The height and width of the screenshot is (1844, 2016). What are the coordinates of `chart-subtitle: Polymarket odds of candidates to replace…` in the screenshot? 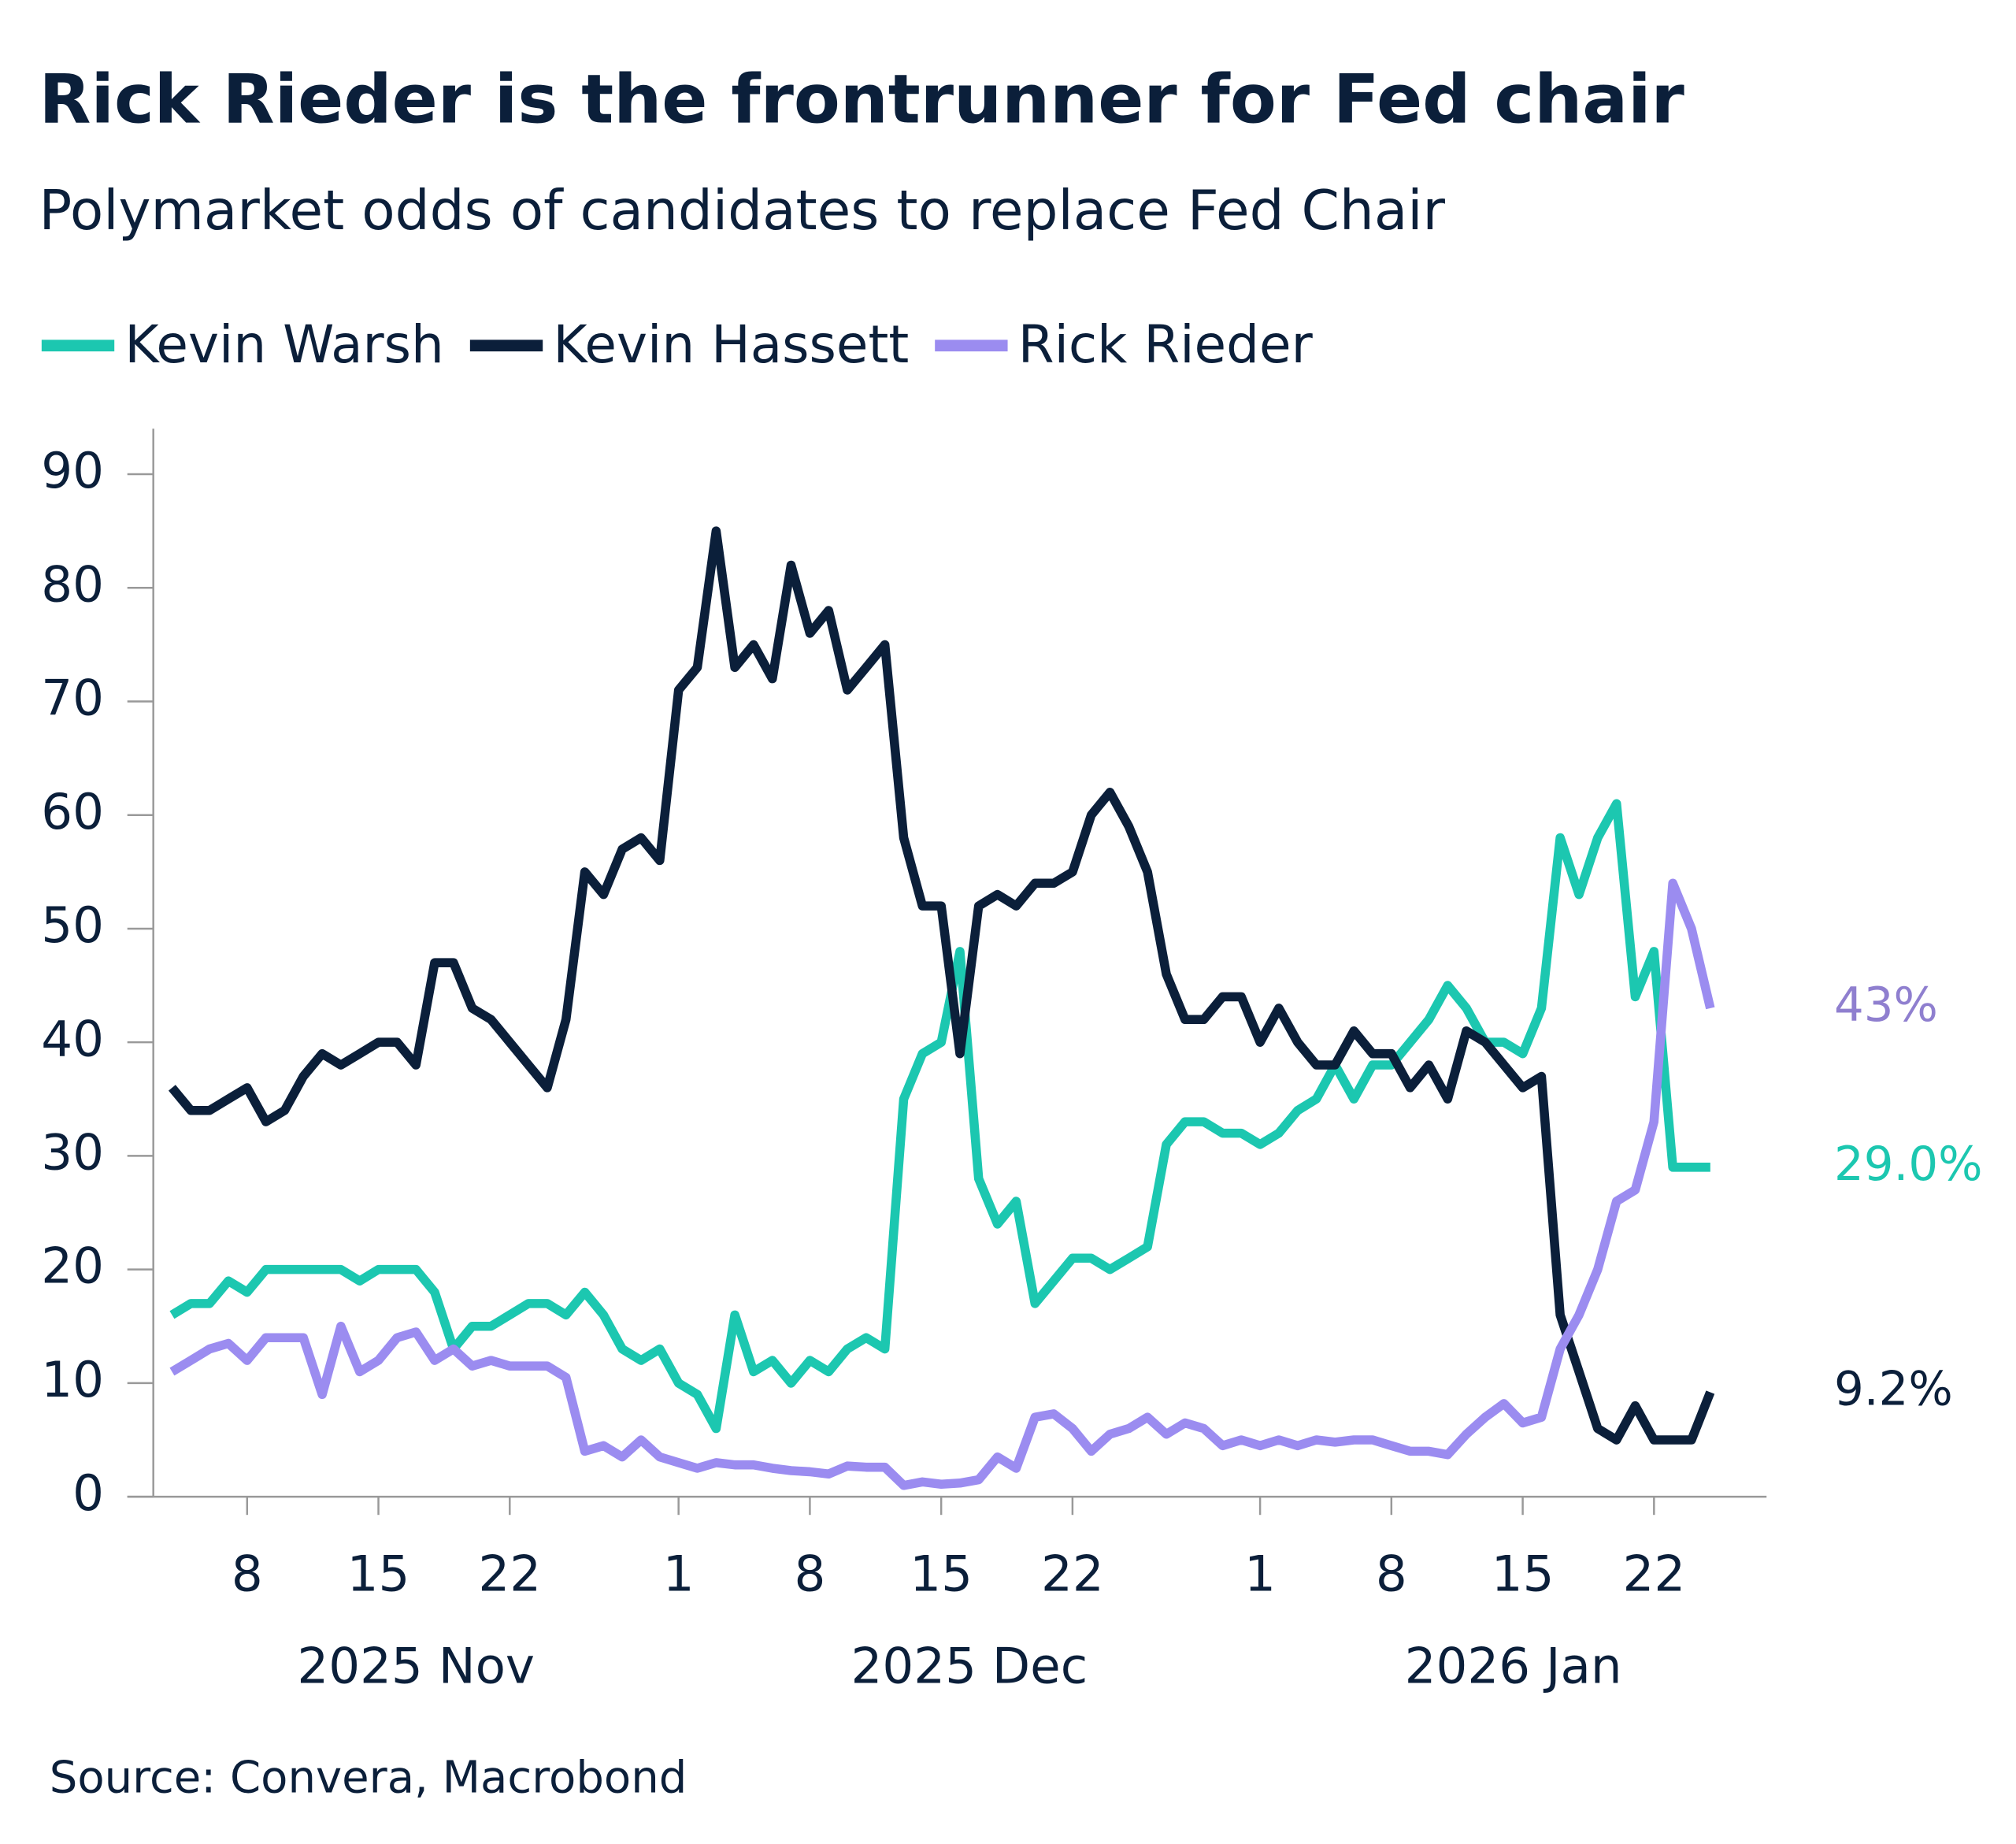 It's located at (742, 211).